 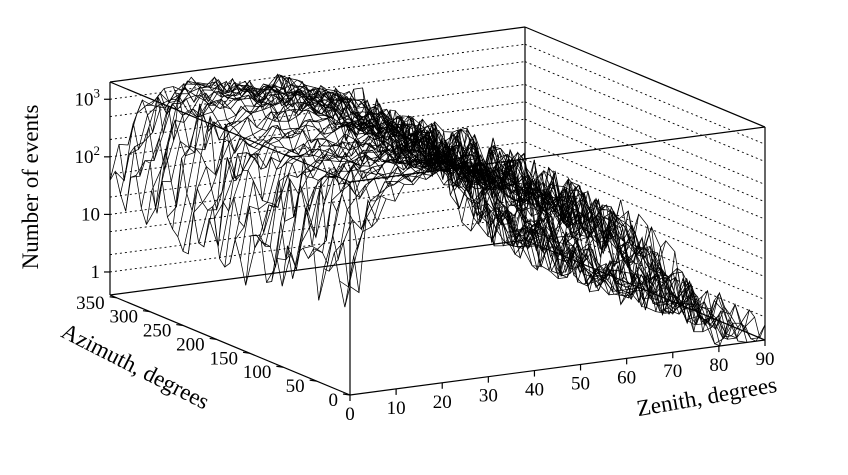 I want to click on azimuth-tick-label: 100, so click(x=257, y=372).